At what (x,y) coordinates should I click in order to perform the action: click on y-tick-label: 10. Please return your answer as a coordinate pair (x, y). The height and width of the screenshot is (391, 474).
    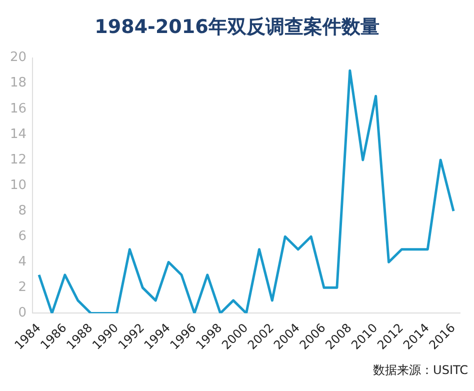
    Looking at the image, I should click on (18, 185).